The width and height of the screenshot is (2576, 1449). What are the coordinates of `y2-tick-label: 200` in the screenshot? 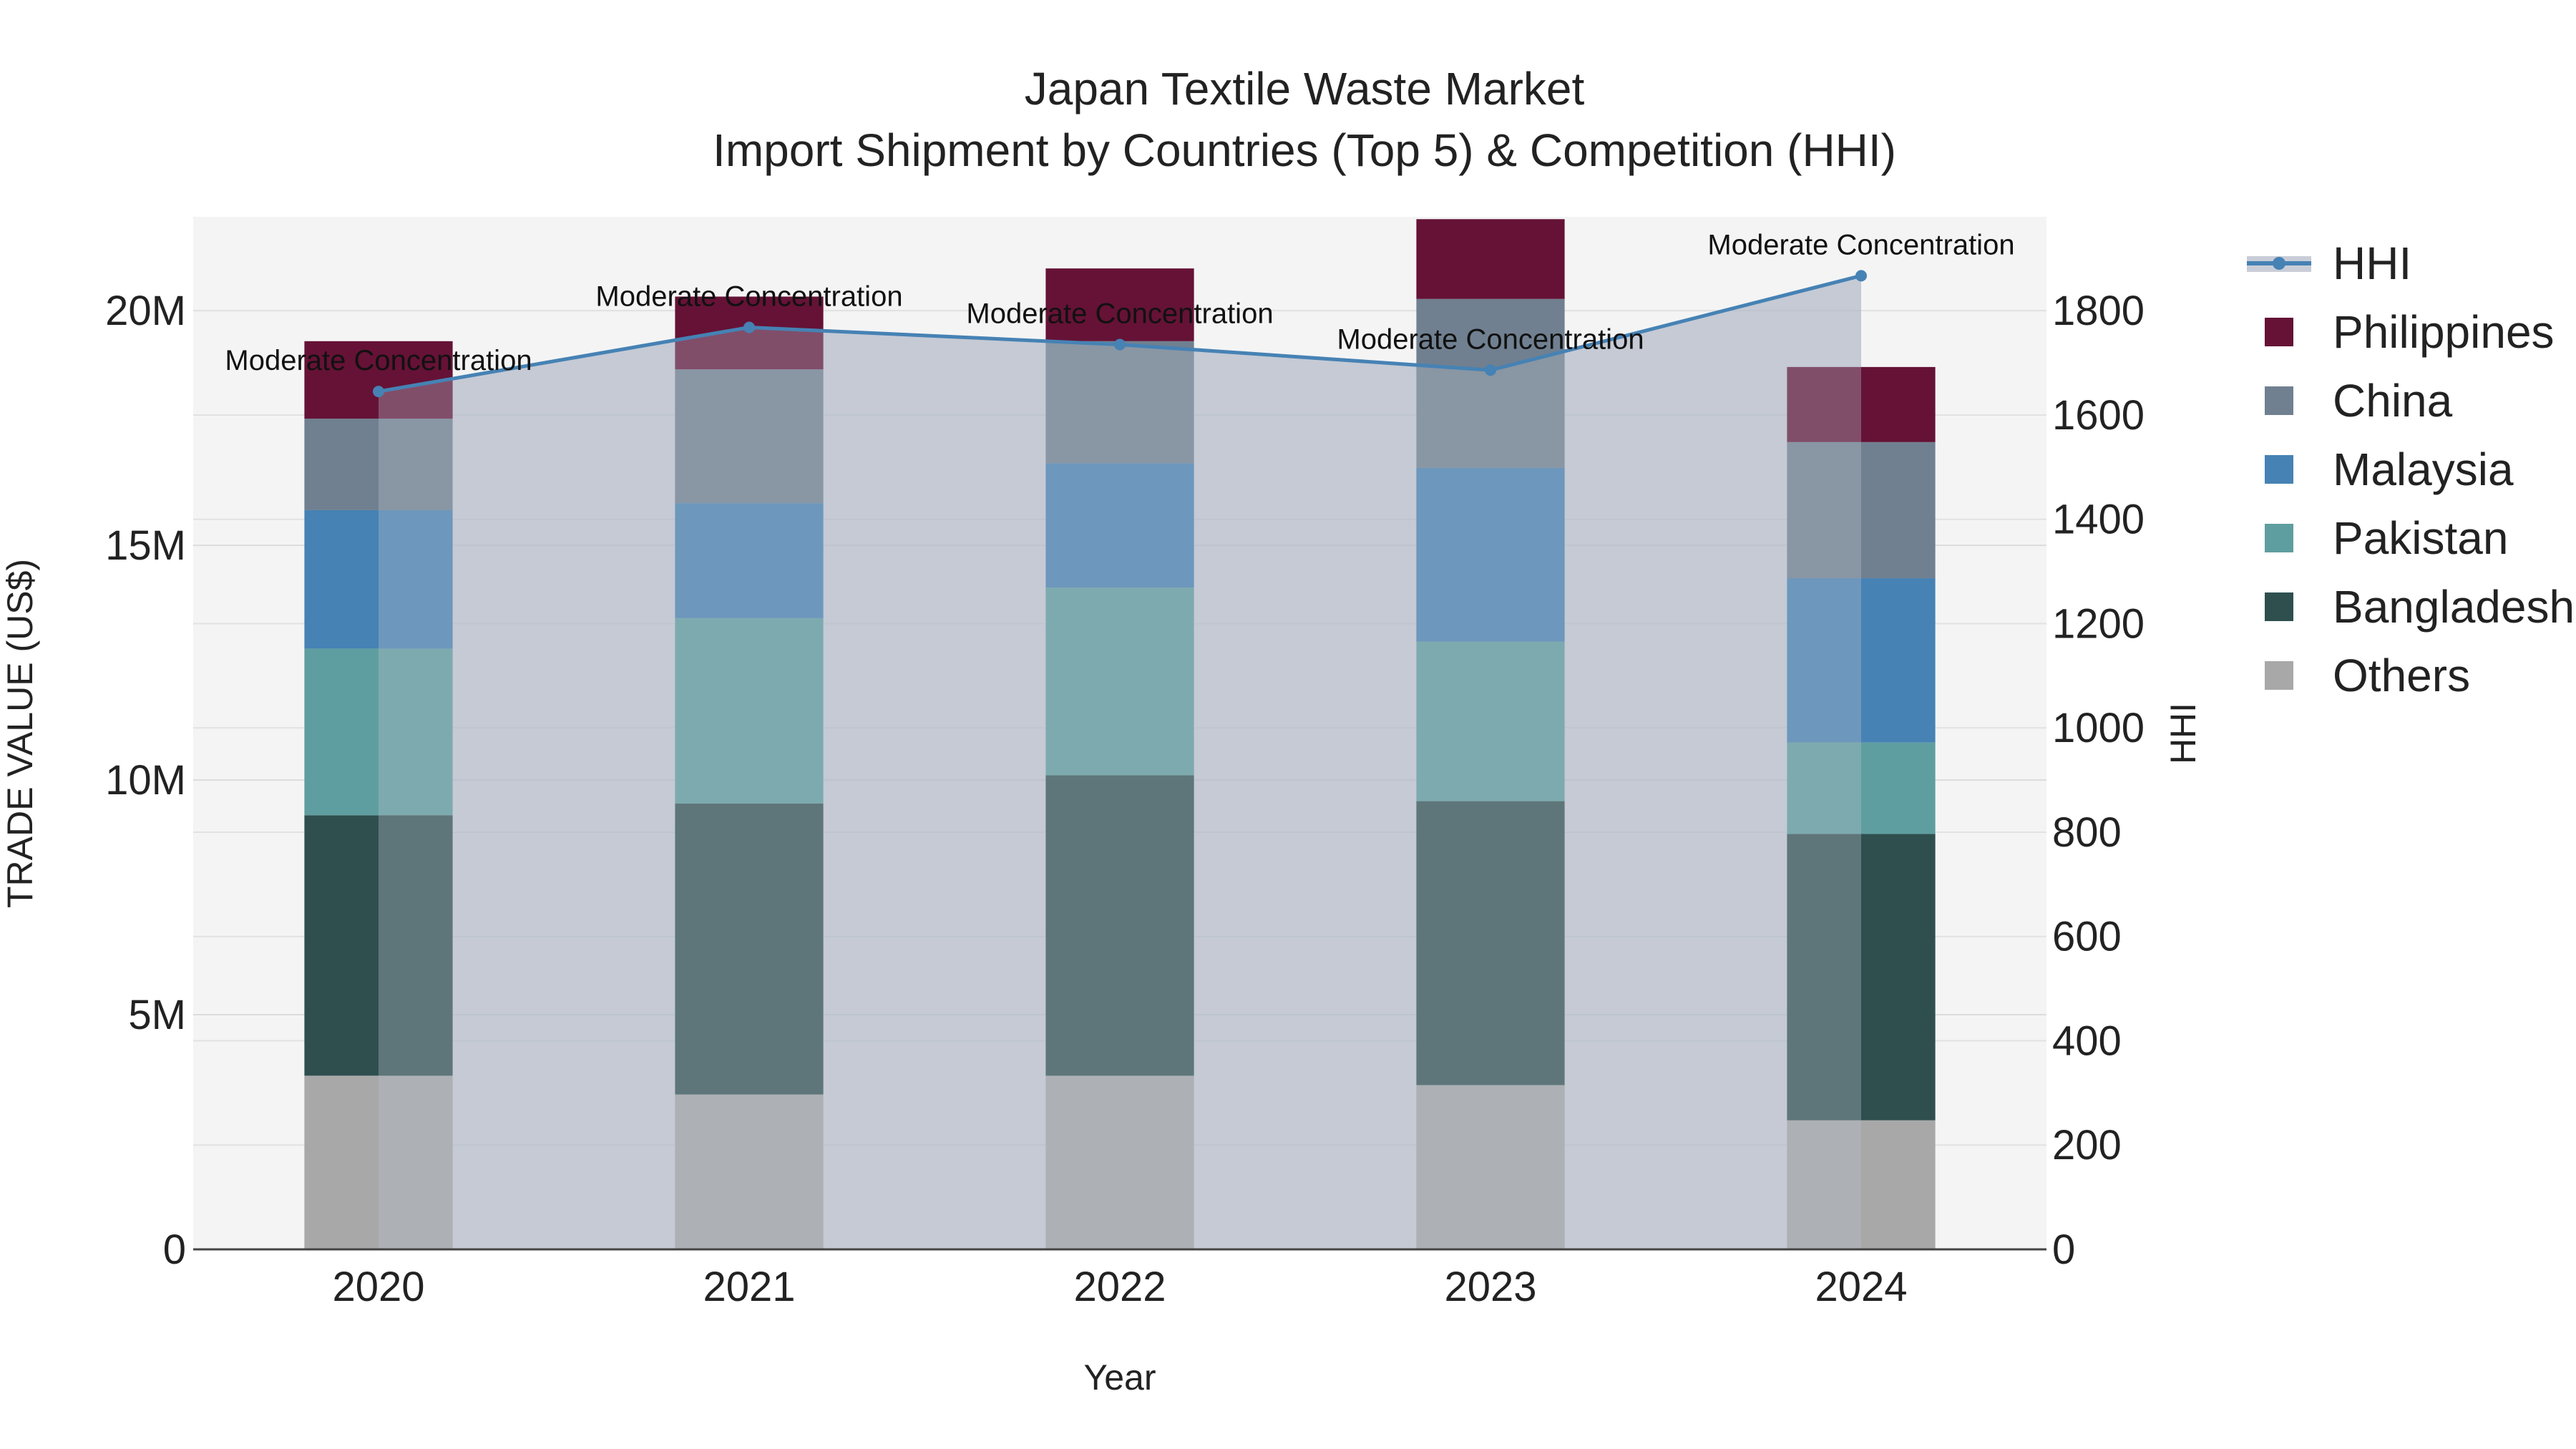 It's located at (2087, 1145).